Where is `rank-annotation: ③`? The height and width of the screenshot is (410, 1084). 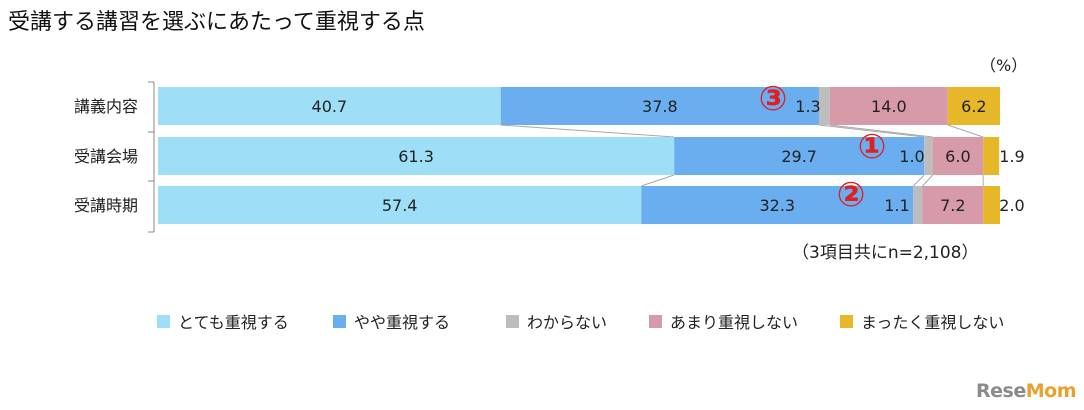
rank-annotation: ③ is located at coordinates (773, 99).